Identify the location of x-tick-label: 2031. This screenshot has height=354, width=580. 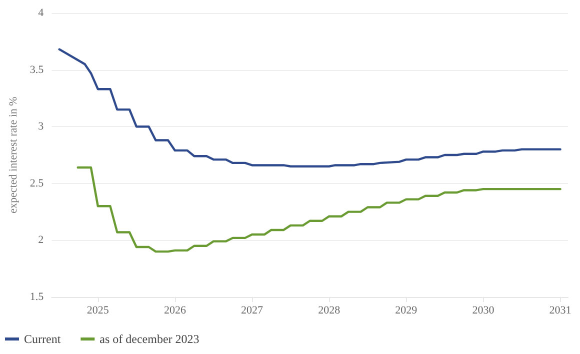
(560, 310).